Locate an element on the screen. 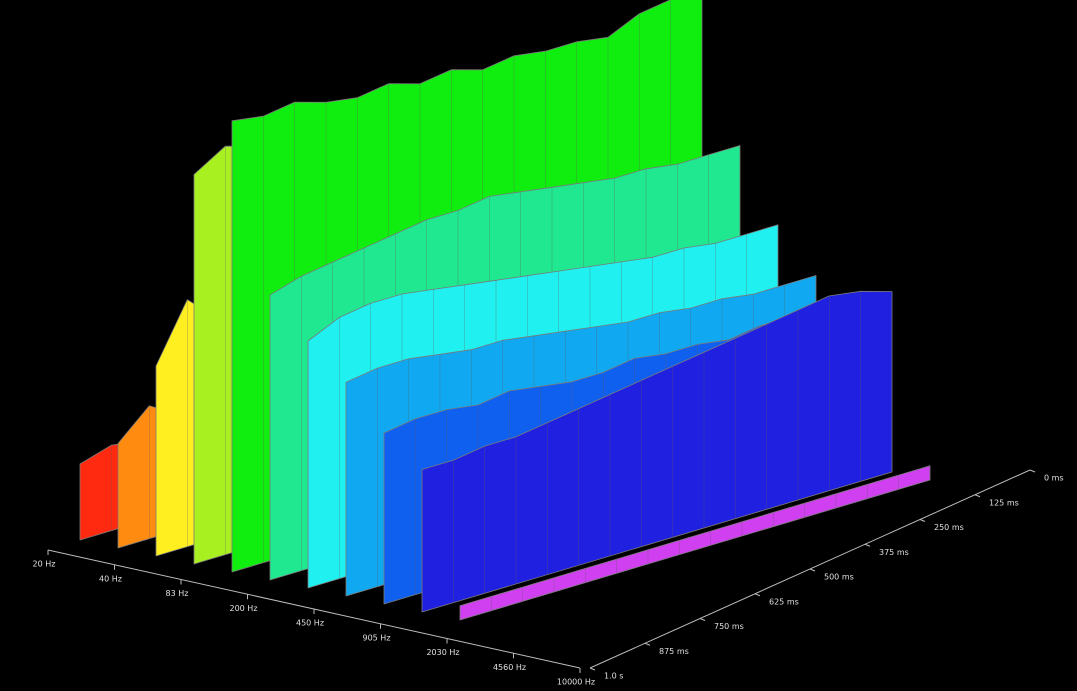 The image size is (1077, 691). x-tick-label: 40 Hz is located at coordinates (110, 578).